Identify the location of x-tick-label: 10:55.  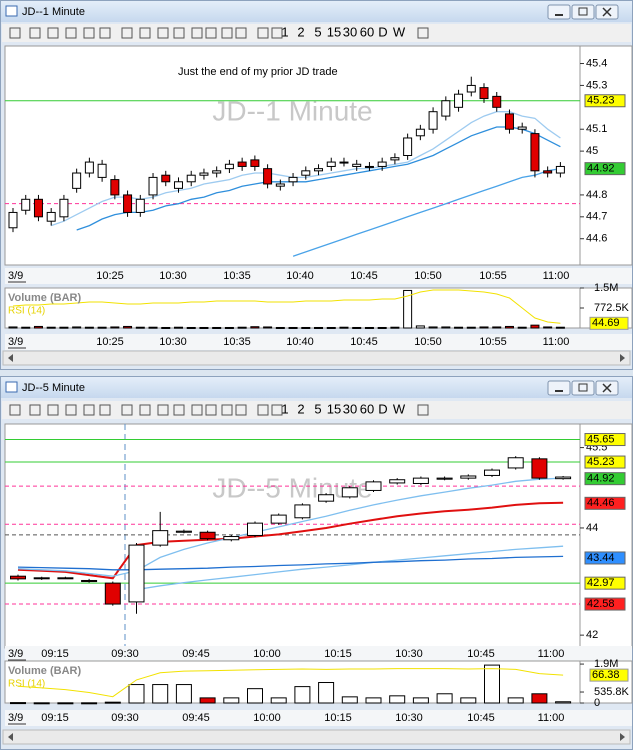
(493, 276).